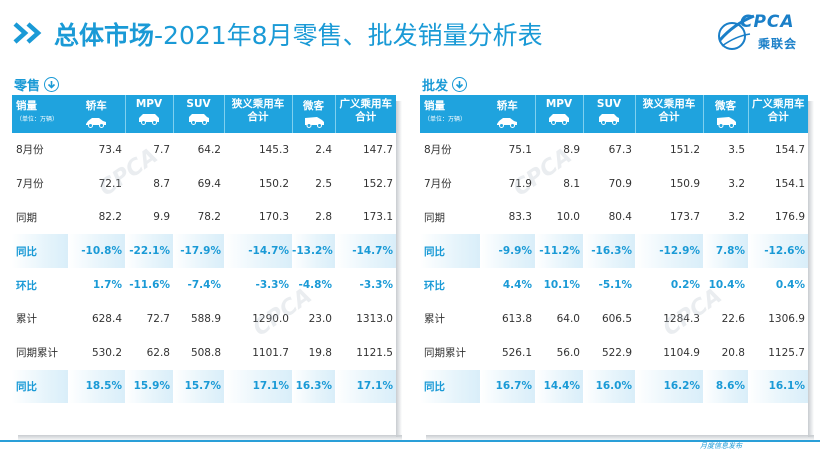 Image resolution: width=820 pixels, height=452 pixels. What do you see at coordinates (149, 104) in the screenshot?
I see `header-label: MPV` at bounding box center [149, 104].